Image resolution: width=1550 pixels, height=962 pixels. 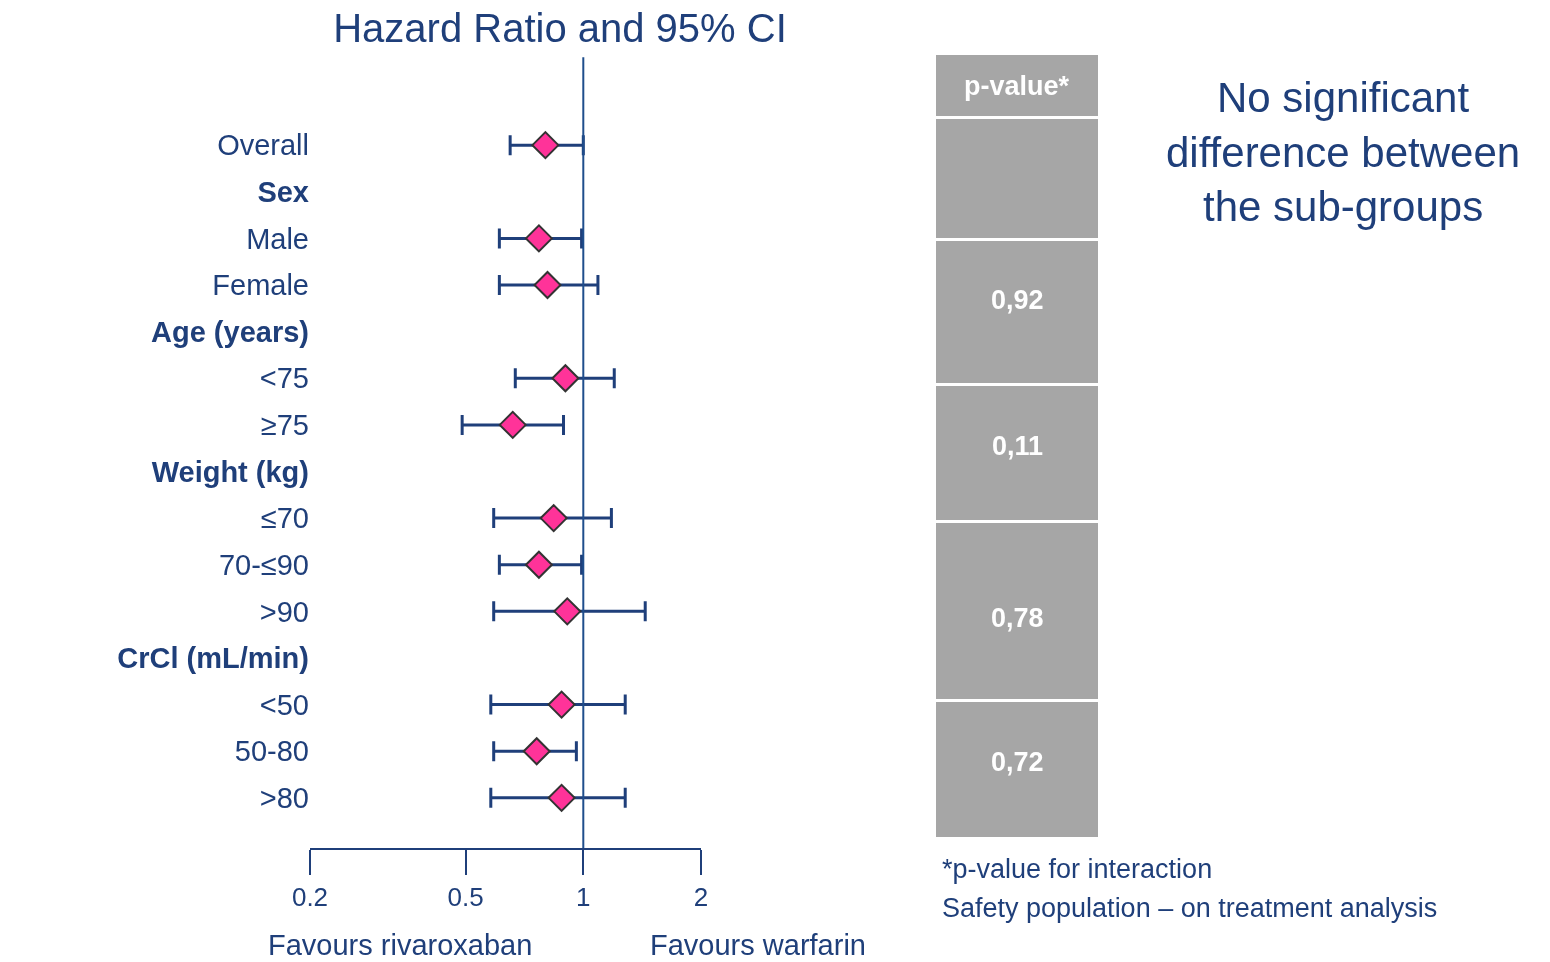 I want to click on y-tick-label: >80, so click(x=284, y=798).